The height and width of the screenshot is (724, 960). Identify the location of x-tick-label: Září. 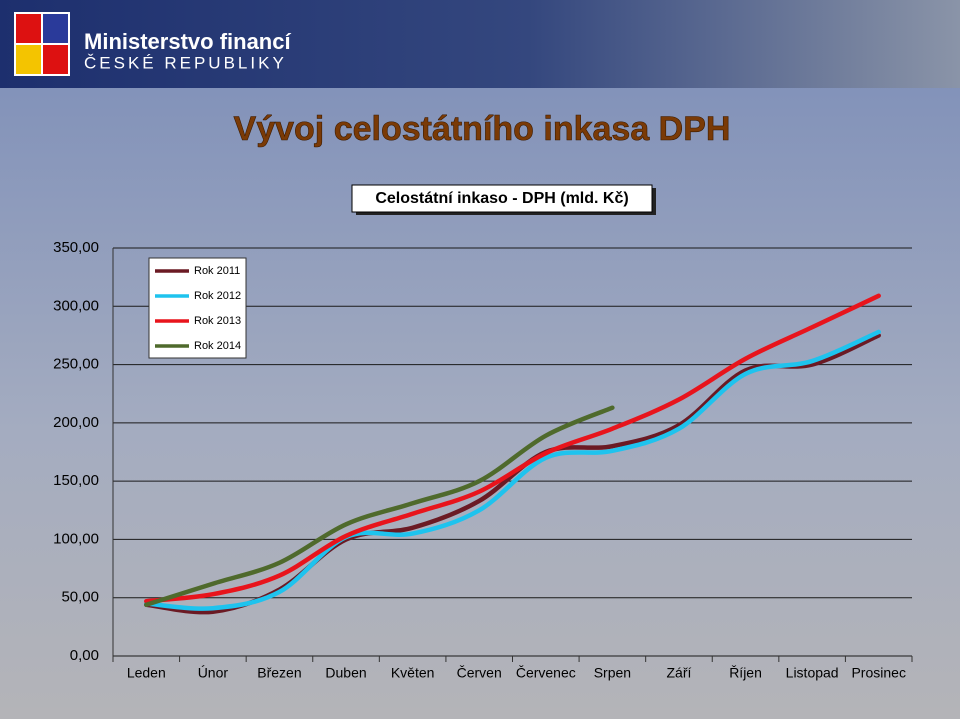
(679, 673).